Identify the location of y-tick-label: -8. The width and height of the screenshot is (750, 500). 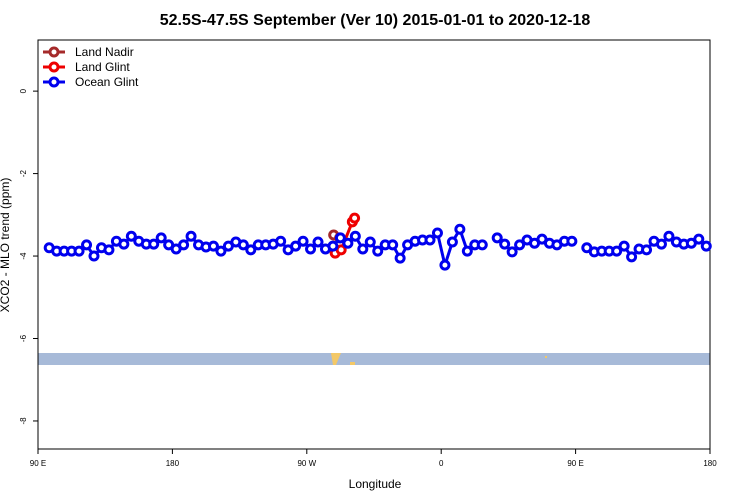
(23, 421).